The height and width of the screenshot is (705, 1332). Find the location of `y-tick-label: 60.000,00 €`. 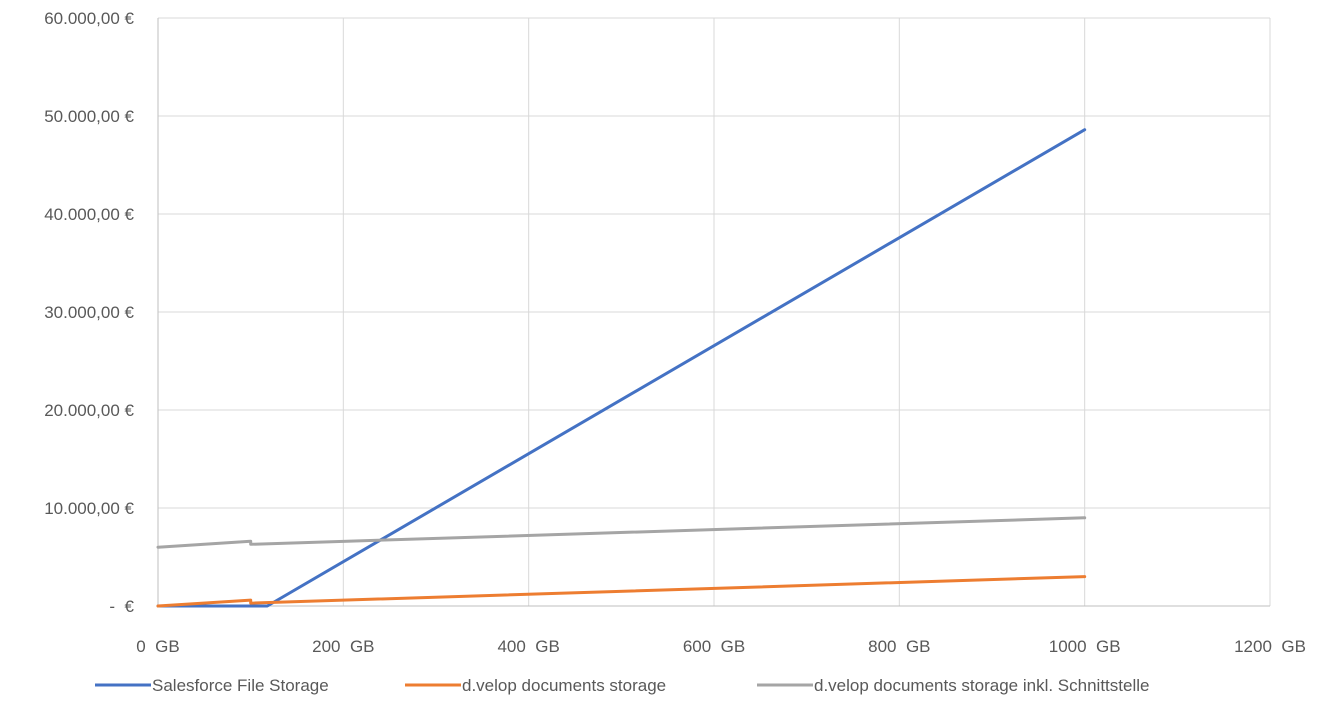

y-tick-label: 60.000,00 € is located at coordinates (89, 18).